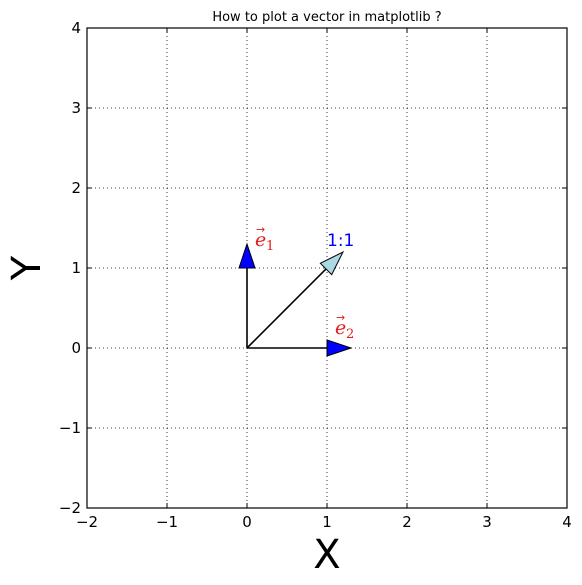 The image size is (582, 585). I want to click on y-axis-title: Y, so click(27, 268).